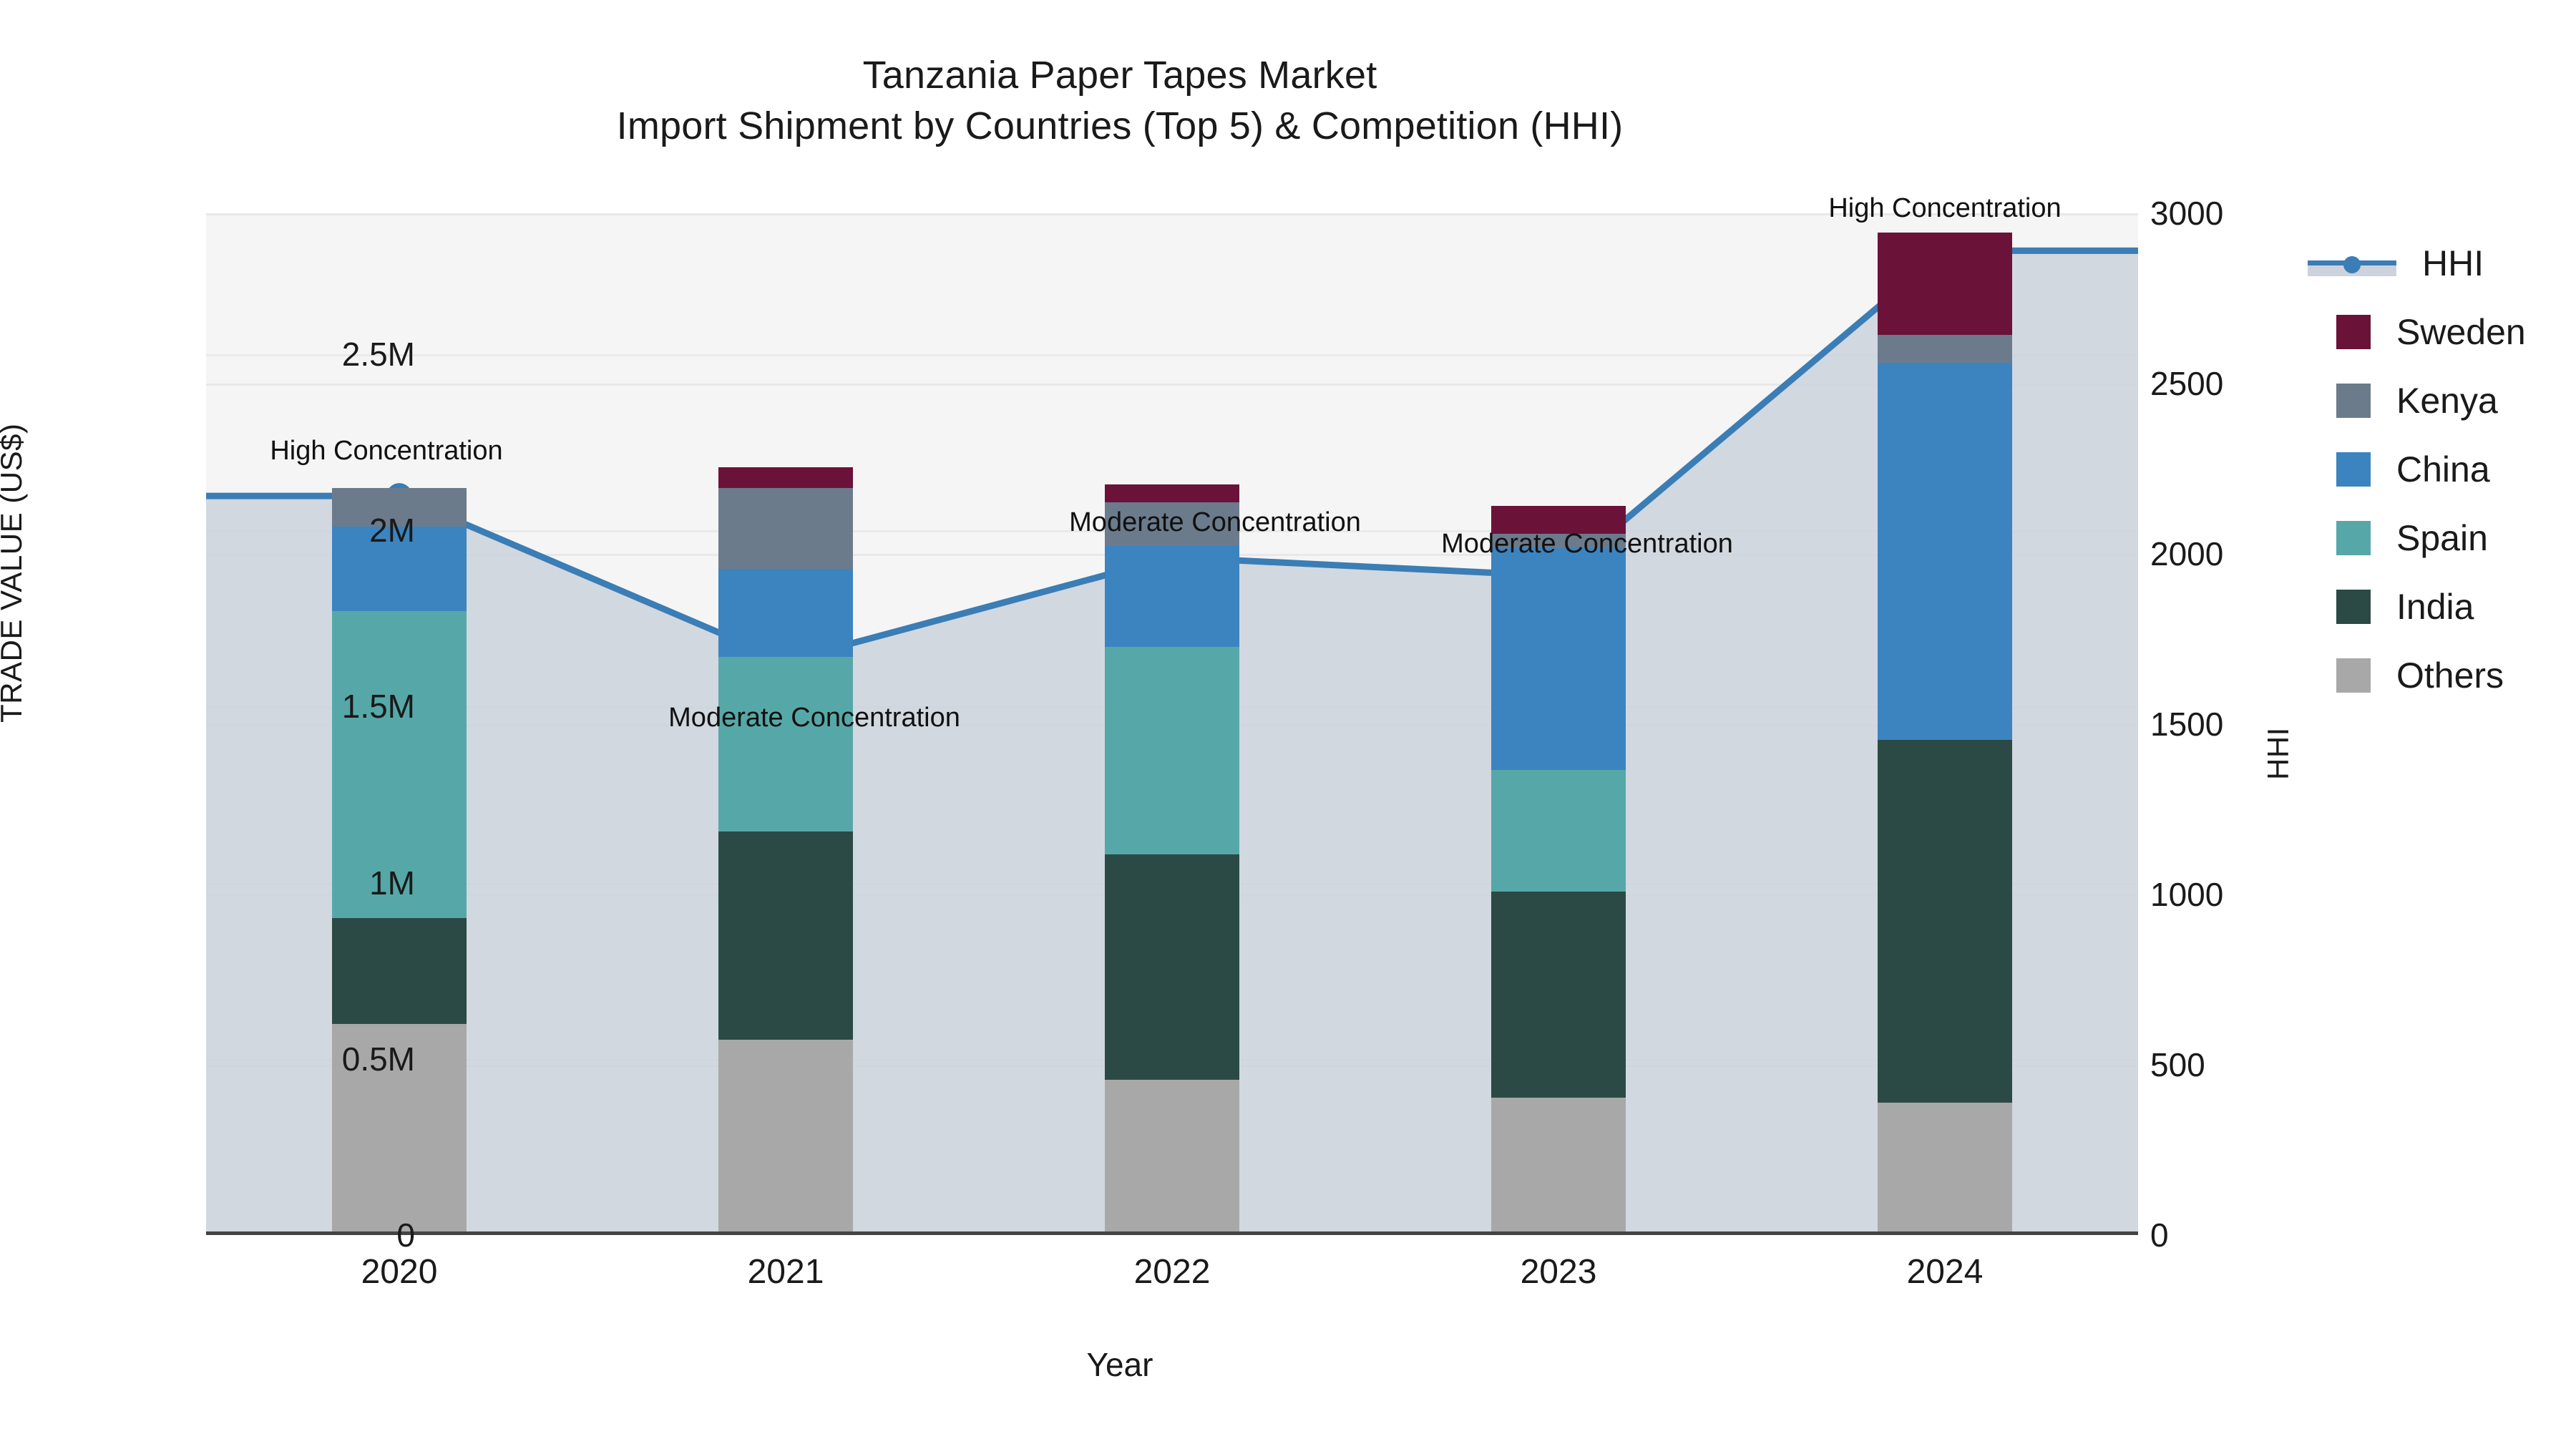 The width and height of the screenshot is (2576, 1449). I want to click on bar-group-2023, so click(1558, 724).